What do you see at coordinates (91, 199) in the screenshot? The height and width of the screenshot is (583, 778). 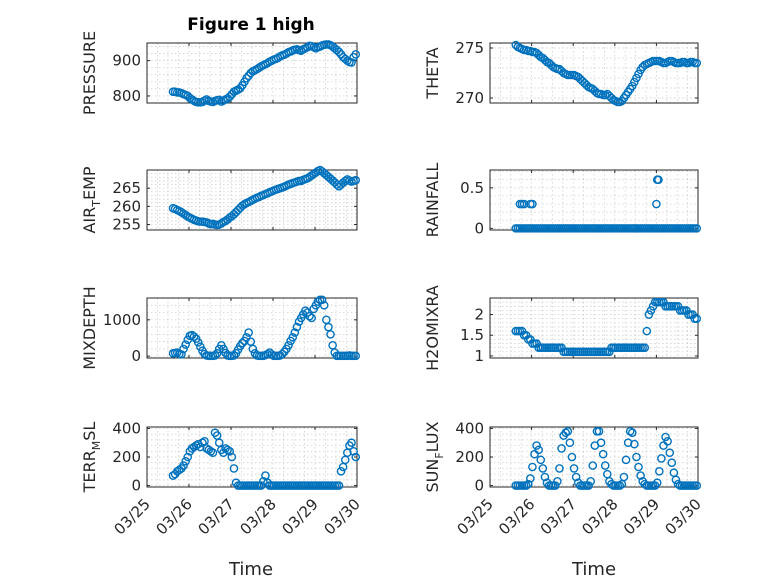 I see `y-axis-label: AIRTEMP` at bounding box center [91, 199].